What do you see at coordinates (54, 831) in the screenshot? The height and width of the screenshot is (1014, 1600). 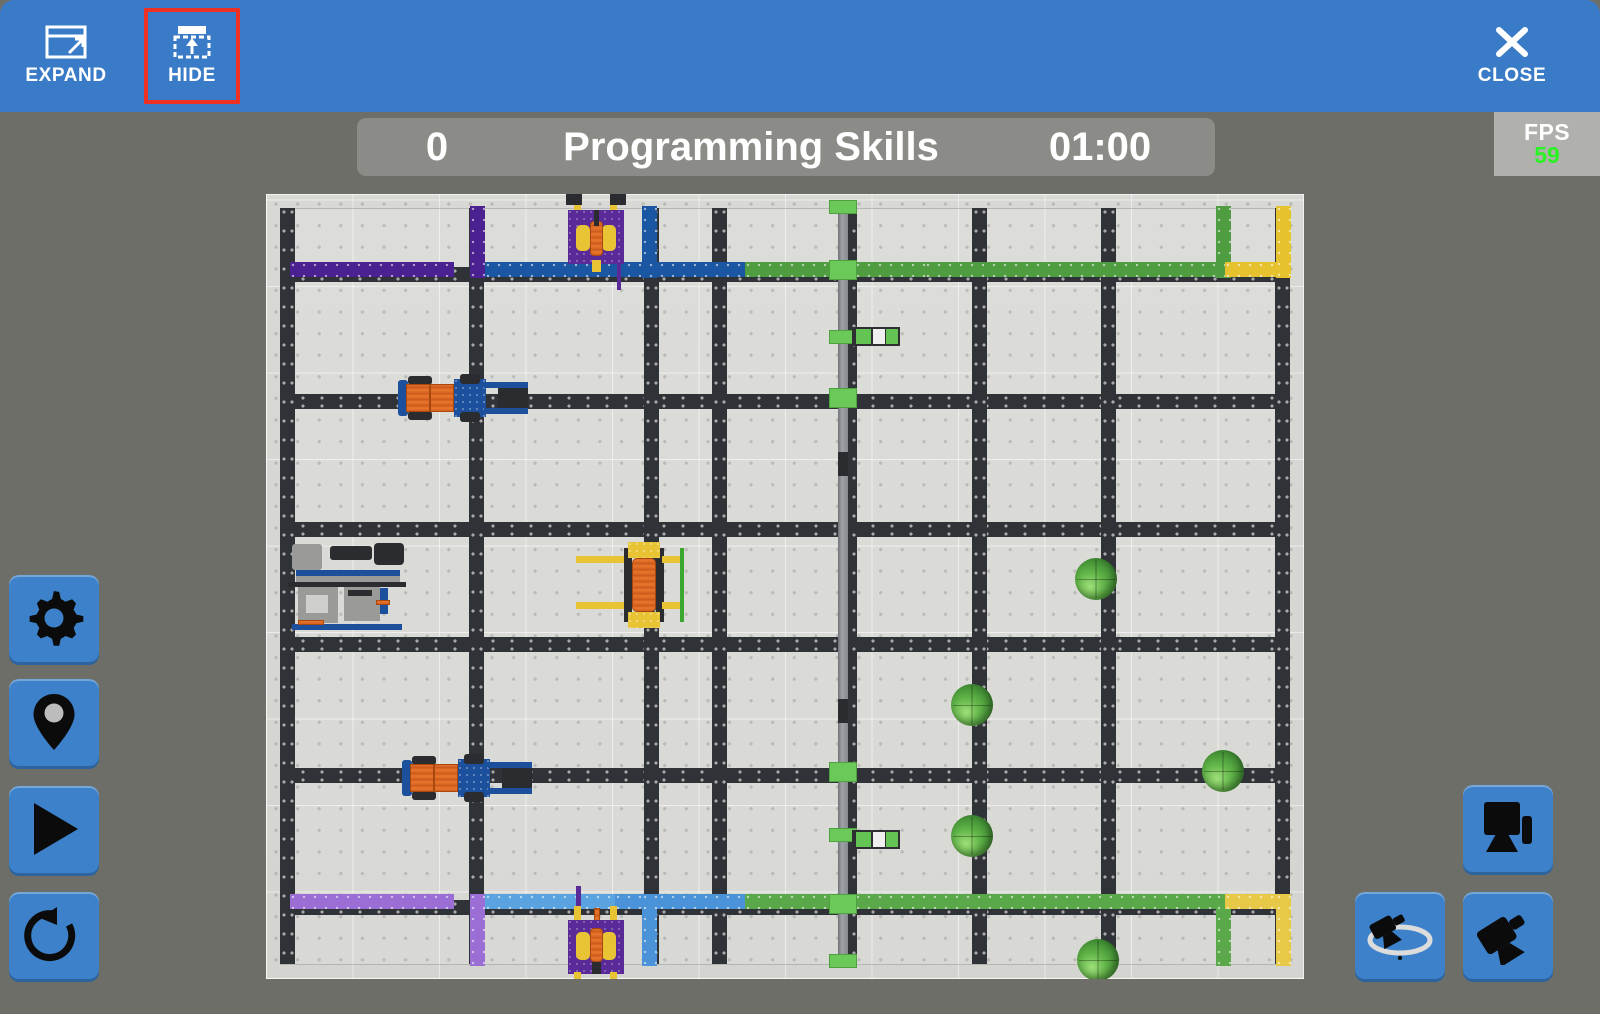 I see `play-button` at bounding box center [54, 831].